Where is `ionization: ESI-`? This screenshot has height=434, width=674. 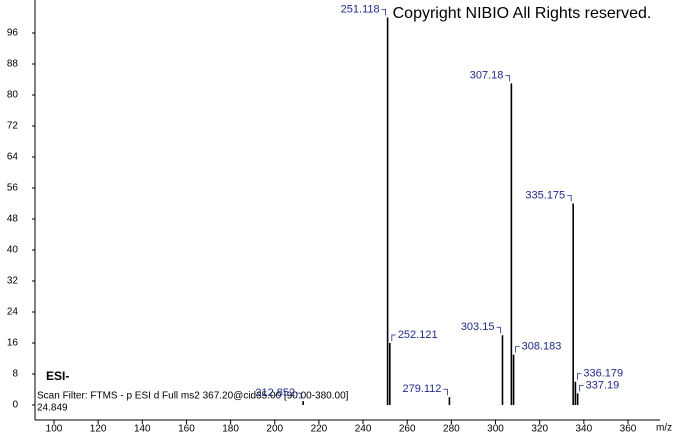 ionization: ESI- is located at coordinates (57, 376).